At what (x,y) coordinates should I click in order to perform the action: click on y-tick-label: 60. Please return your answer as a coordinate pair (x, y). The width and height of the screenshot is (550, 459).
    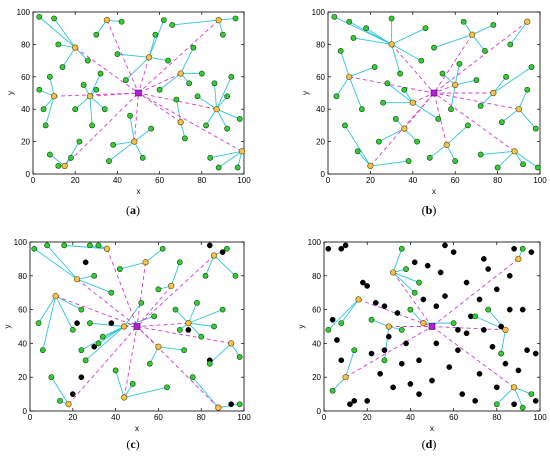
    Looking at the image, I should click on (320, 77).